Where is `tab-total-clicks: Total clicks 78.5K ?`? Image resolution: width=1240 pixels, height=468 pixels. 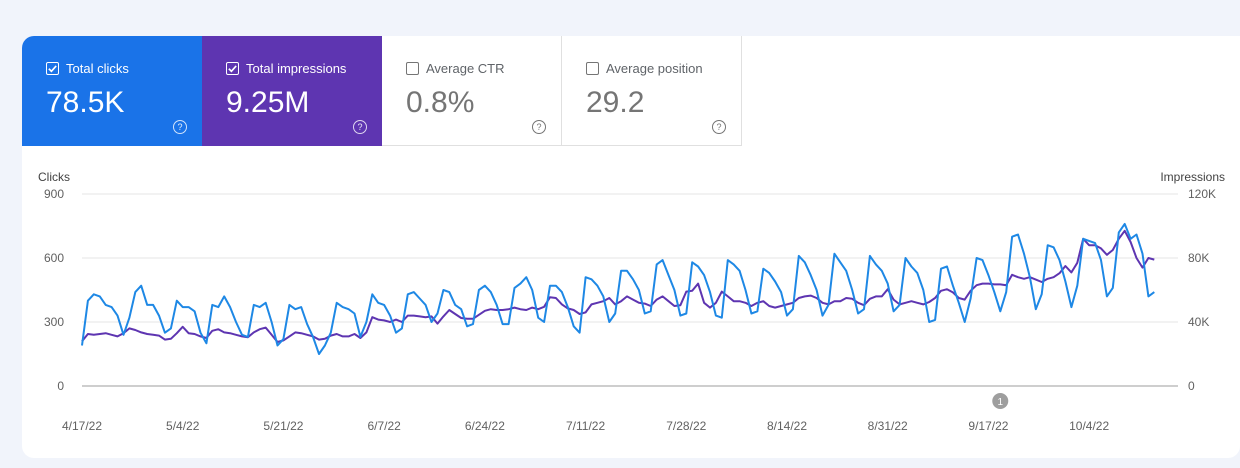
tab-total-clicks: Total clicks 78.5K ? is located at coordinates (112, 91).